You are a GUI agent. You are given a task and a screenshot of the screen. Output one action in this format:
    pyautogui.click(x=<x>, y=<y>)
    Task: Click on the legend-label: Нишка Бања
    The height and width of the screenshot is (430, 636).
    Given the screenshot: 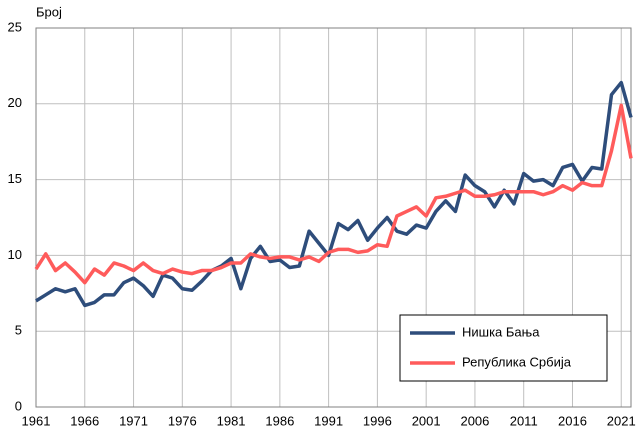 What is the action you would take?
    pyautogui.click(x=501, y=331)
    